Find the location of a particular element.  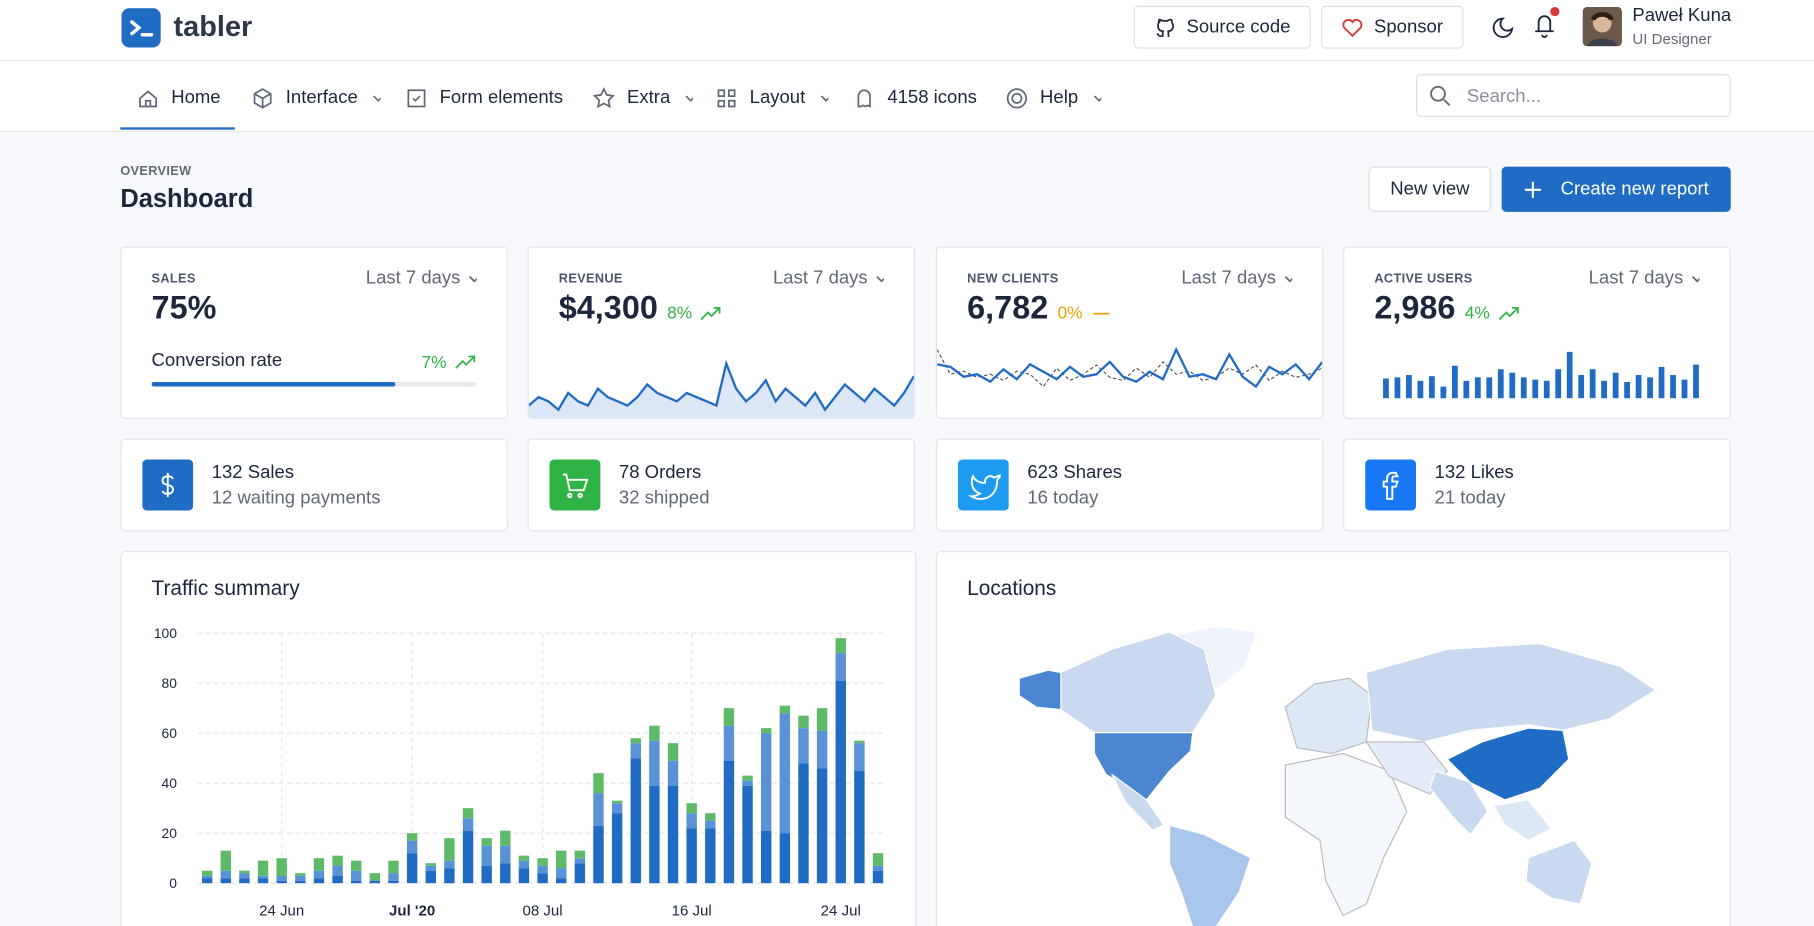

theme-toggle is located at coordinates (1502, 27).